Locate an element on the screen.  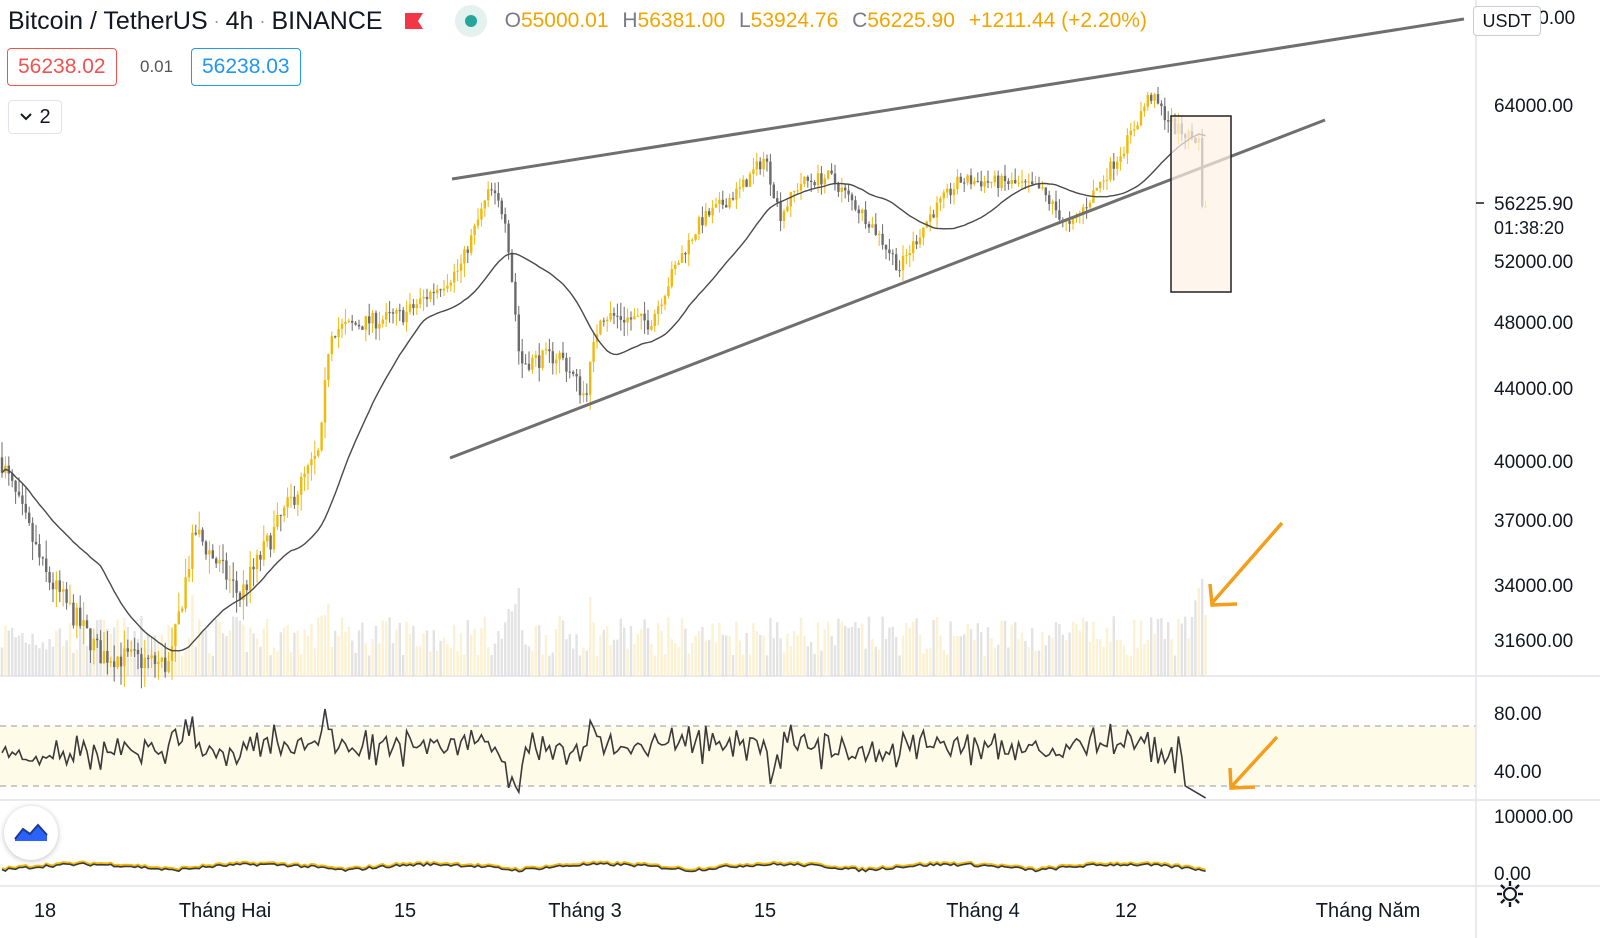
collapse-indicators-button: 2 is located at coordinates (35, 117).